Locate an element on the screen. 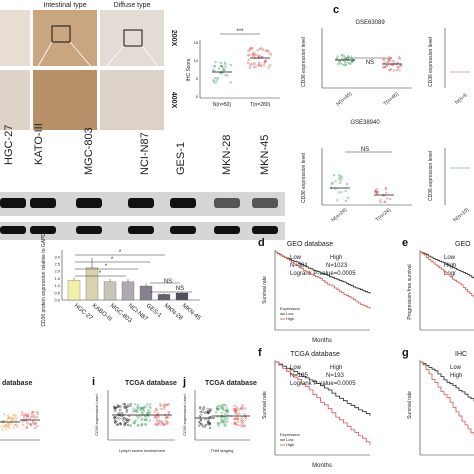 The height and width of the screenshot is (474, 474). geo4-cat: N(n=10) is located at coordinates (461, 215).